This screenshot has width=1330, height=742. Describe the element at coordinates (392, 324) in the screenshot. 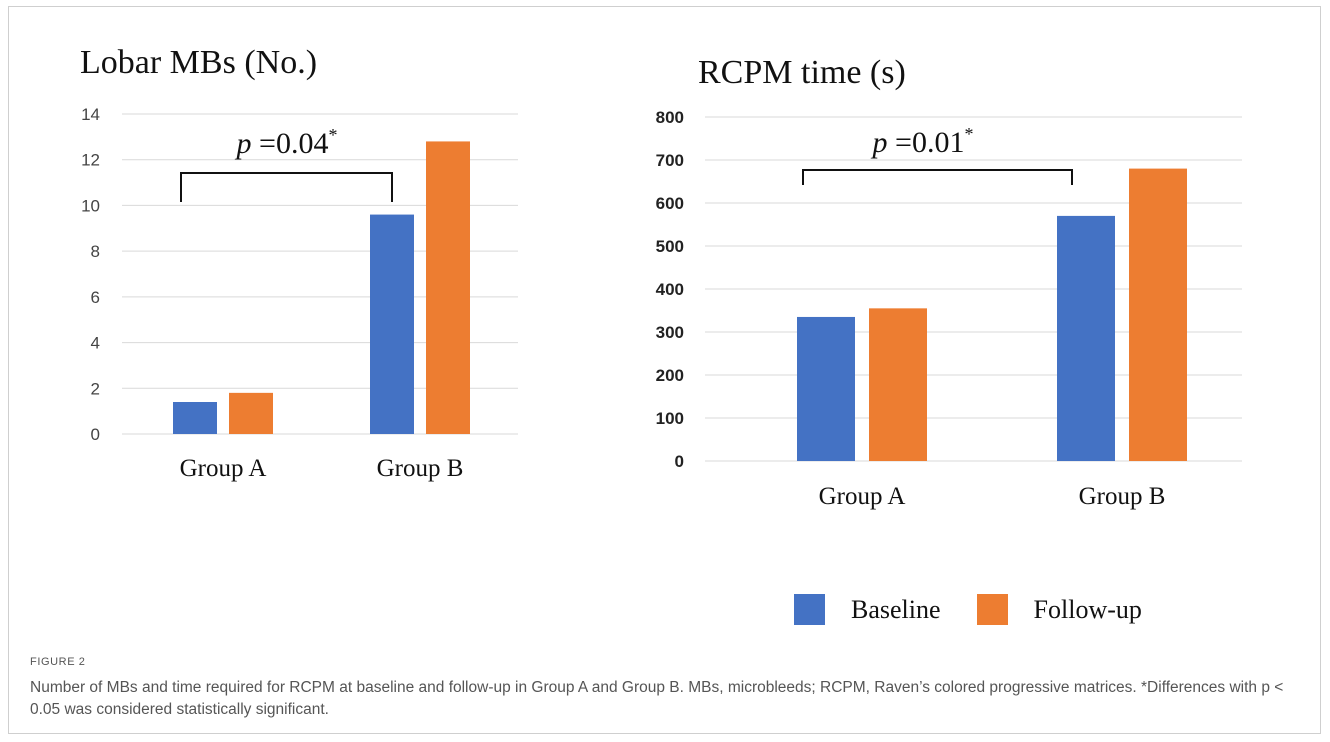

I see `chart1-bar-group-b-baseline` at that location.